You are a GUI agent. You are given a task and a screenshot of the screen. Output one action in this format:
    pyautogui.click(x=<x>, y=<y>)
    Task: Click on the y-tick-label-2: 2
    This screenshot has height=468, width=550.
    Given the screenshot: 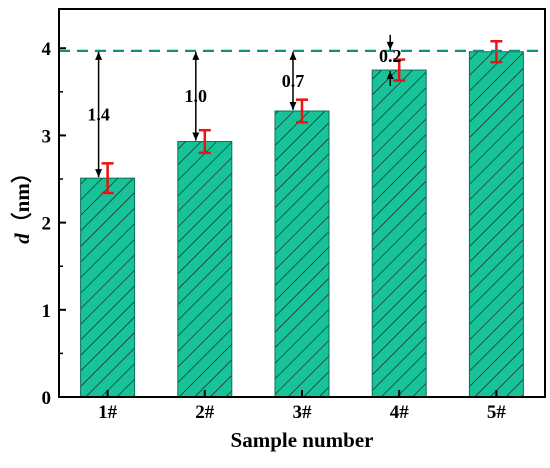 What is the action you would take?
    pyautogui.click(x=47, y=224)
    